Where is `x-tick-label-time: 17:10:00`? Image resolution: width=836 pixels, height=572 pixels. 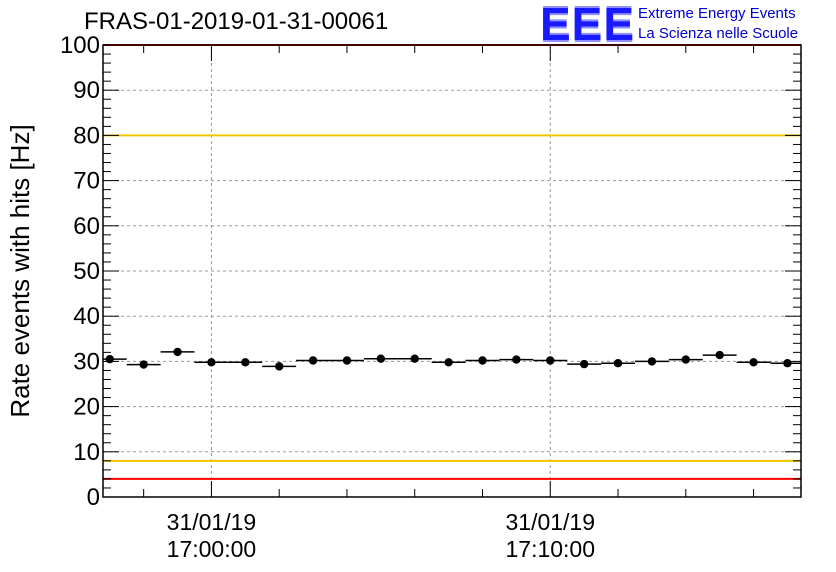
x-tick-label-time: 17:10:00 is located at coordinates (550, 549).